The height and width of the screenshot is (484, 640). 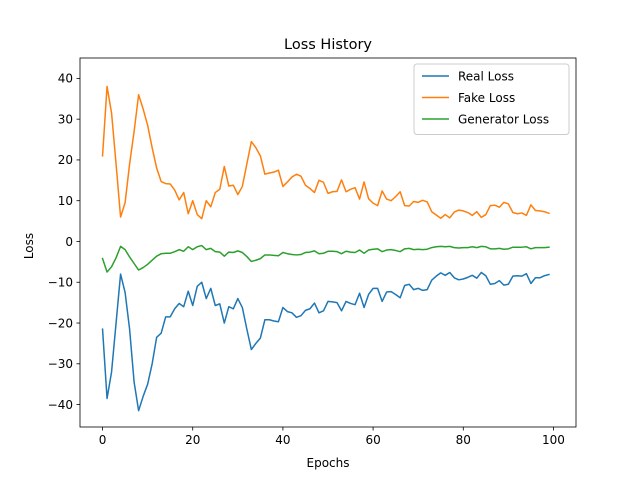 What do you see at coordinates (69, 242) in the screenshot?
I see `y-tick-label-4: 0` at bounding box center [69, 242].